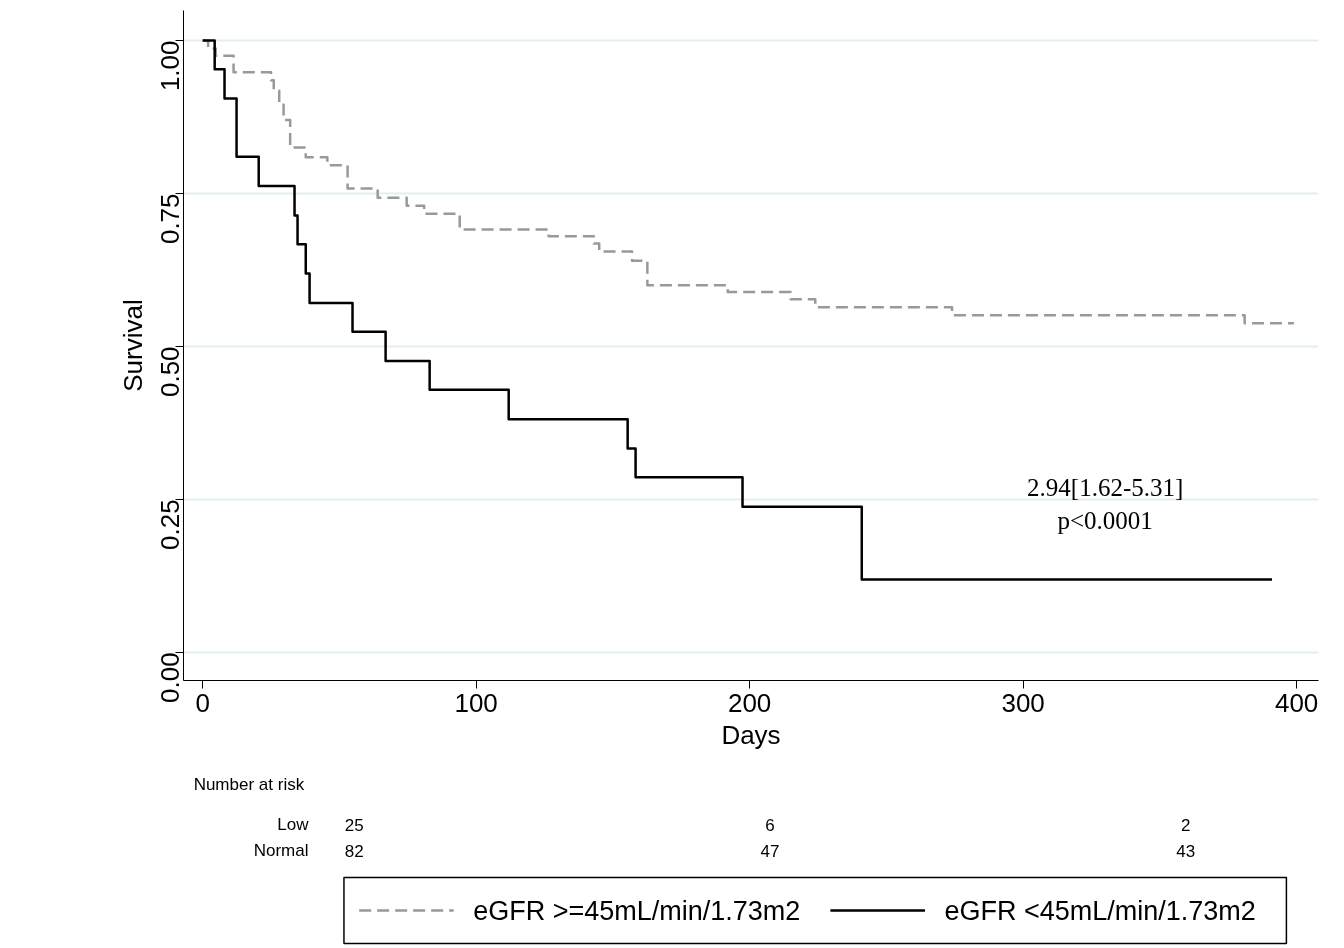 This screenshot has width=1344, height=948. What do you see at coordinates (354, 851) in the screenshot?
I see `text: 82` at bounding box center [354, 851].